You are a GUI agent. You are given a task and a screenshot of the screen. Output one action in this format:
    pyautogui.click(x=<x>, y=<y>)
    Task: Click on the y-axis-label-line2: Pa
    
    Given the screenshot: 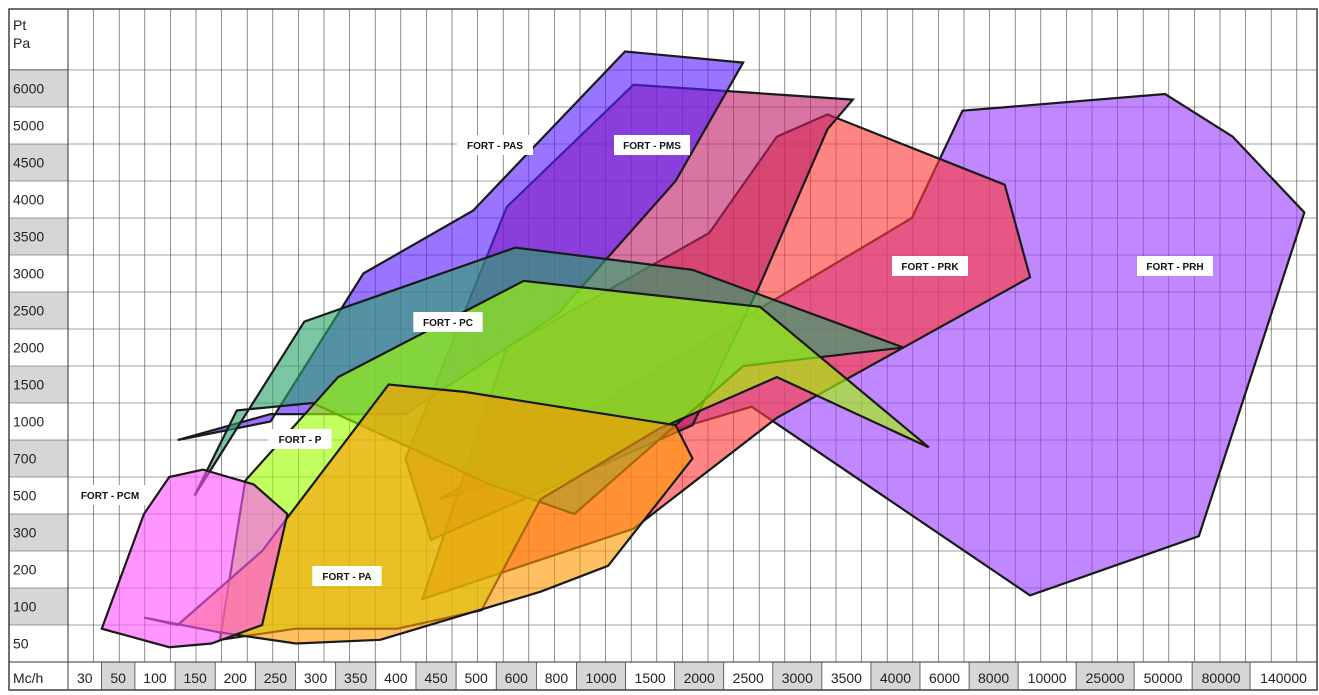 What is the action you would take?
    pyautogui.click(x=21, y=43)
    